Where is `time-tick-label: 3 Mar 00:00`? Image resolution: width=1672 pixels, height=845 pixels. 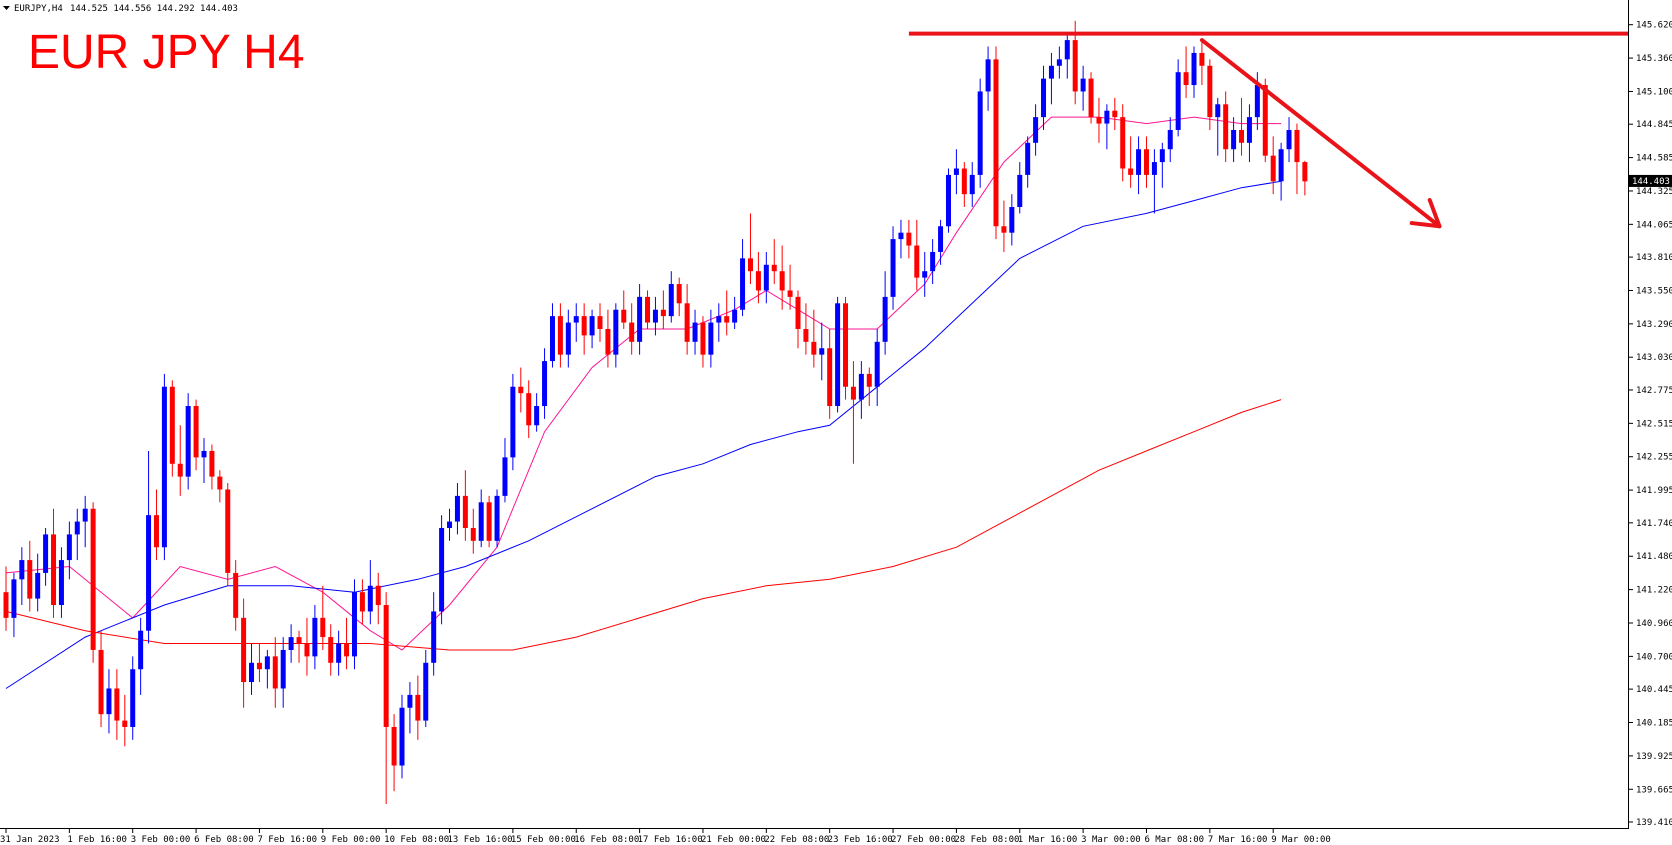
time-tick-label: 3 Mar 00:00 is located at coordinates (1111, 840).